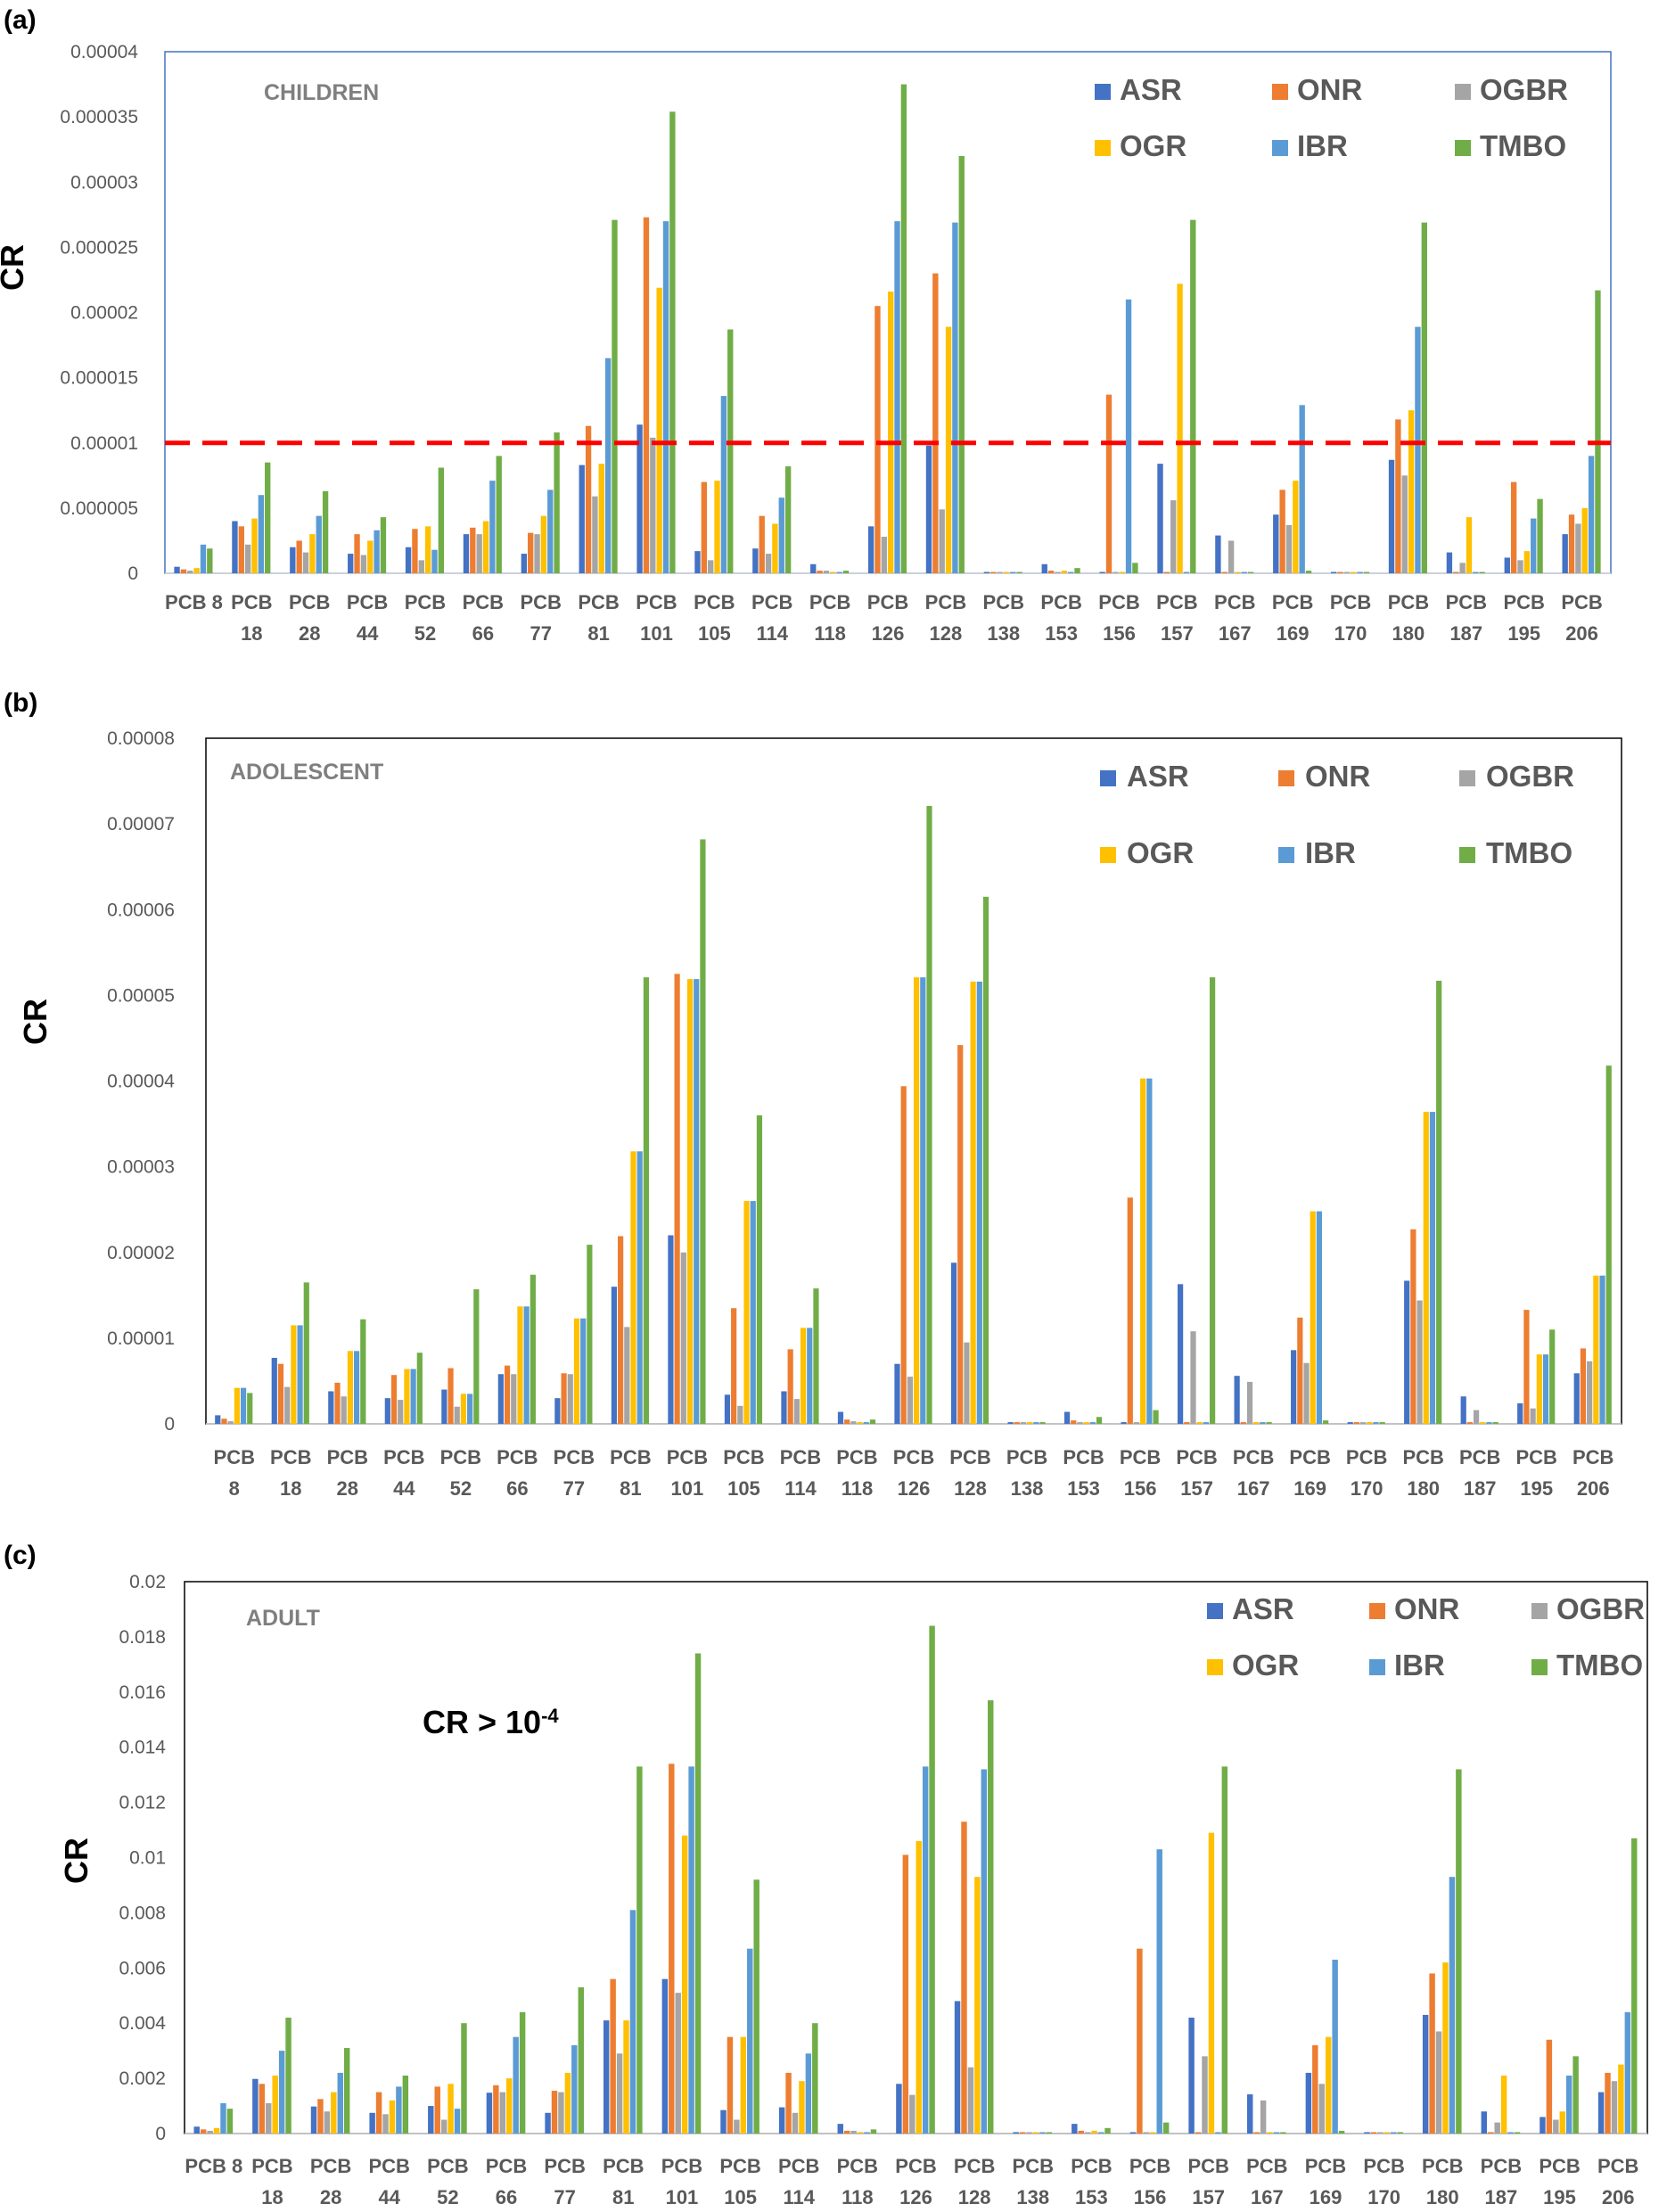 This screenshot has width=1675, height=2212. I want to click on x-tick-label: 128, so click(970, 1488).